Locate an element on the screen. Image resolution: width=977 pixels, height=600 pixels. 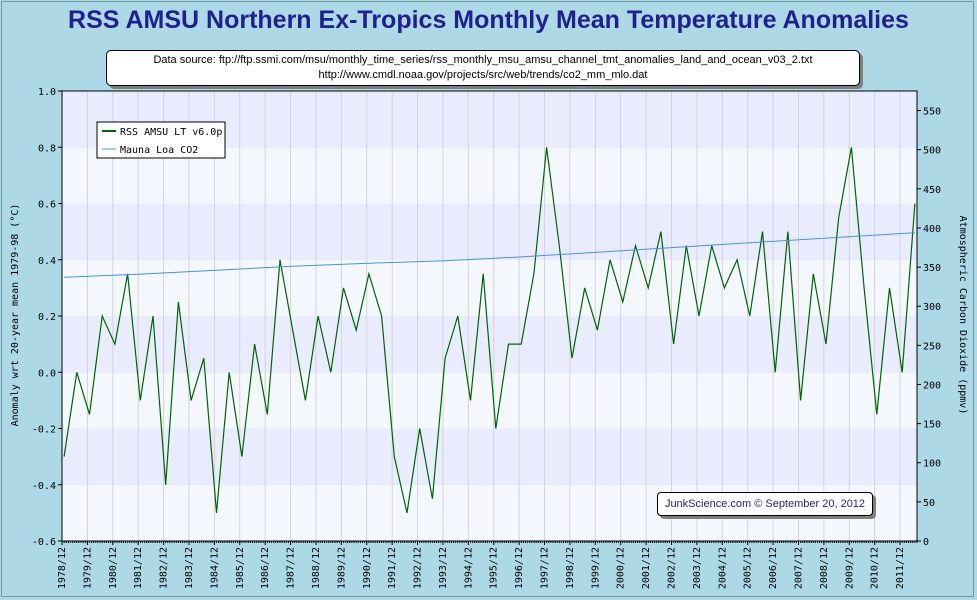
x-tick-label: 2009/12 is located at coordinates (849, 568).